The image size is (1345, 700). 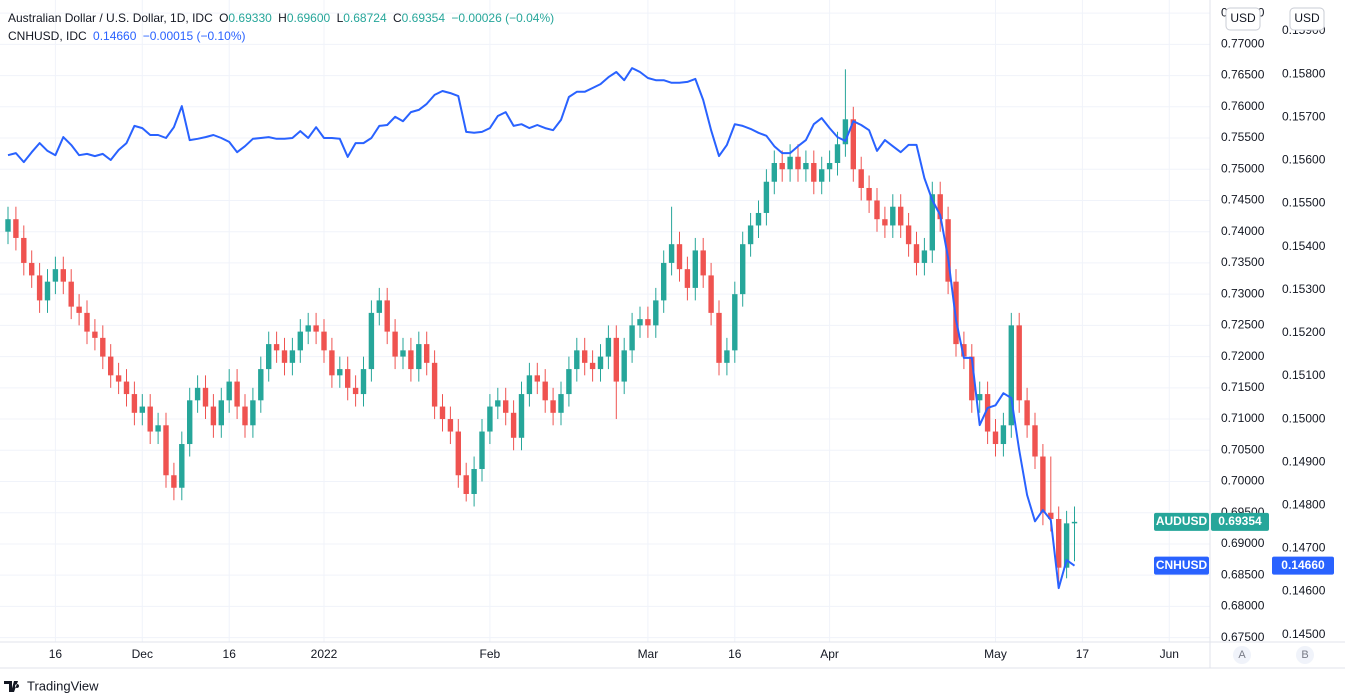 I want to click on y2-tick-label: 0.15000, so click(x=1304, y=418).